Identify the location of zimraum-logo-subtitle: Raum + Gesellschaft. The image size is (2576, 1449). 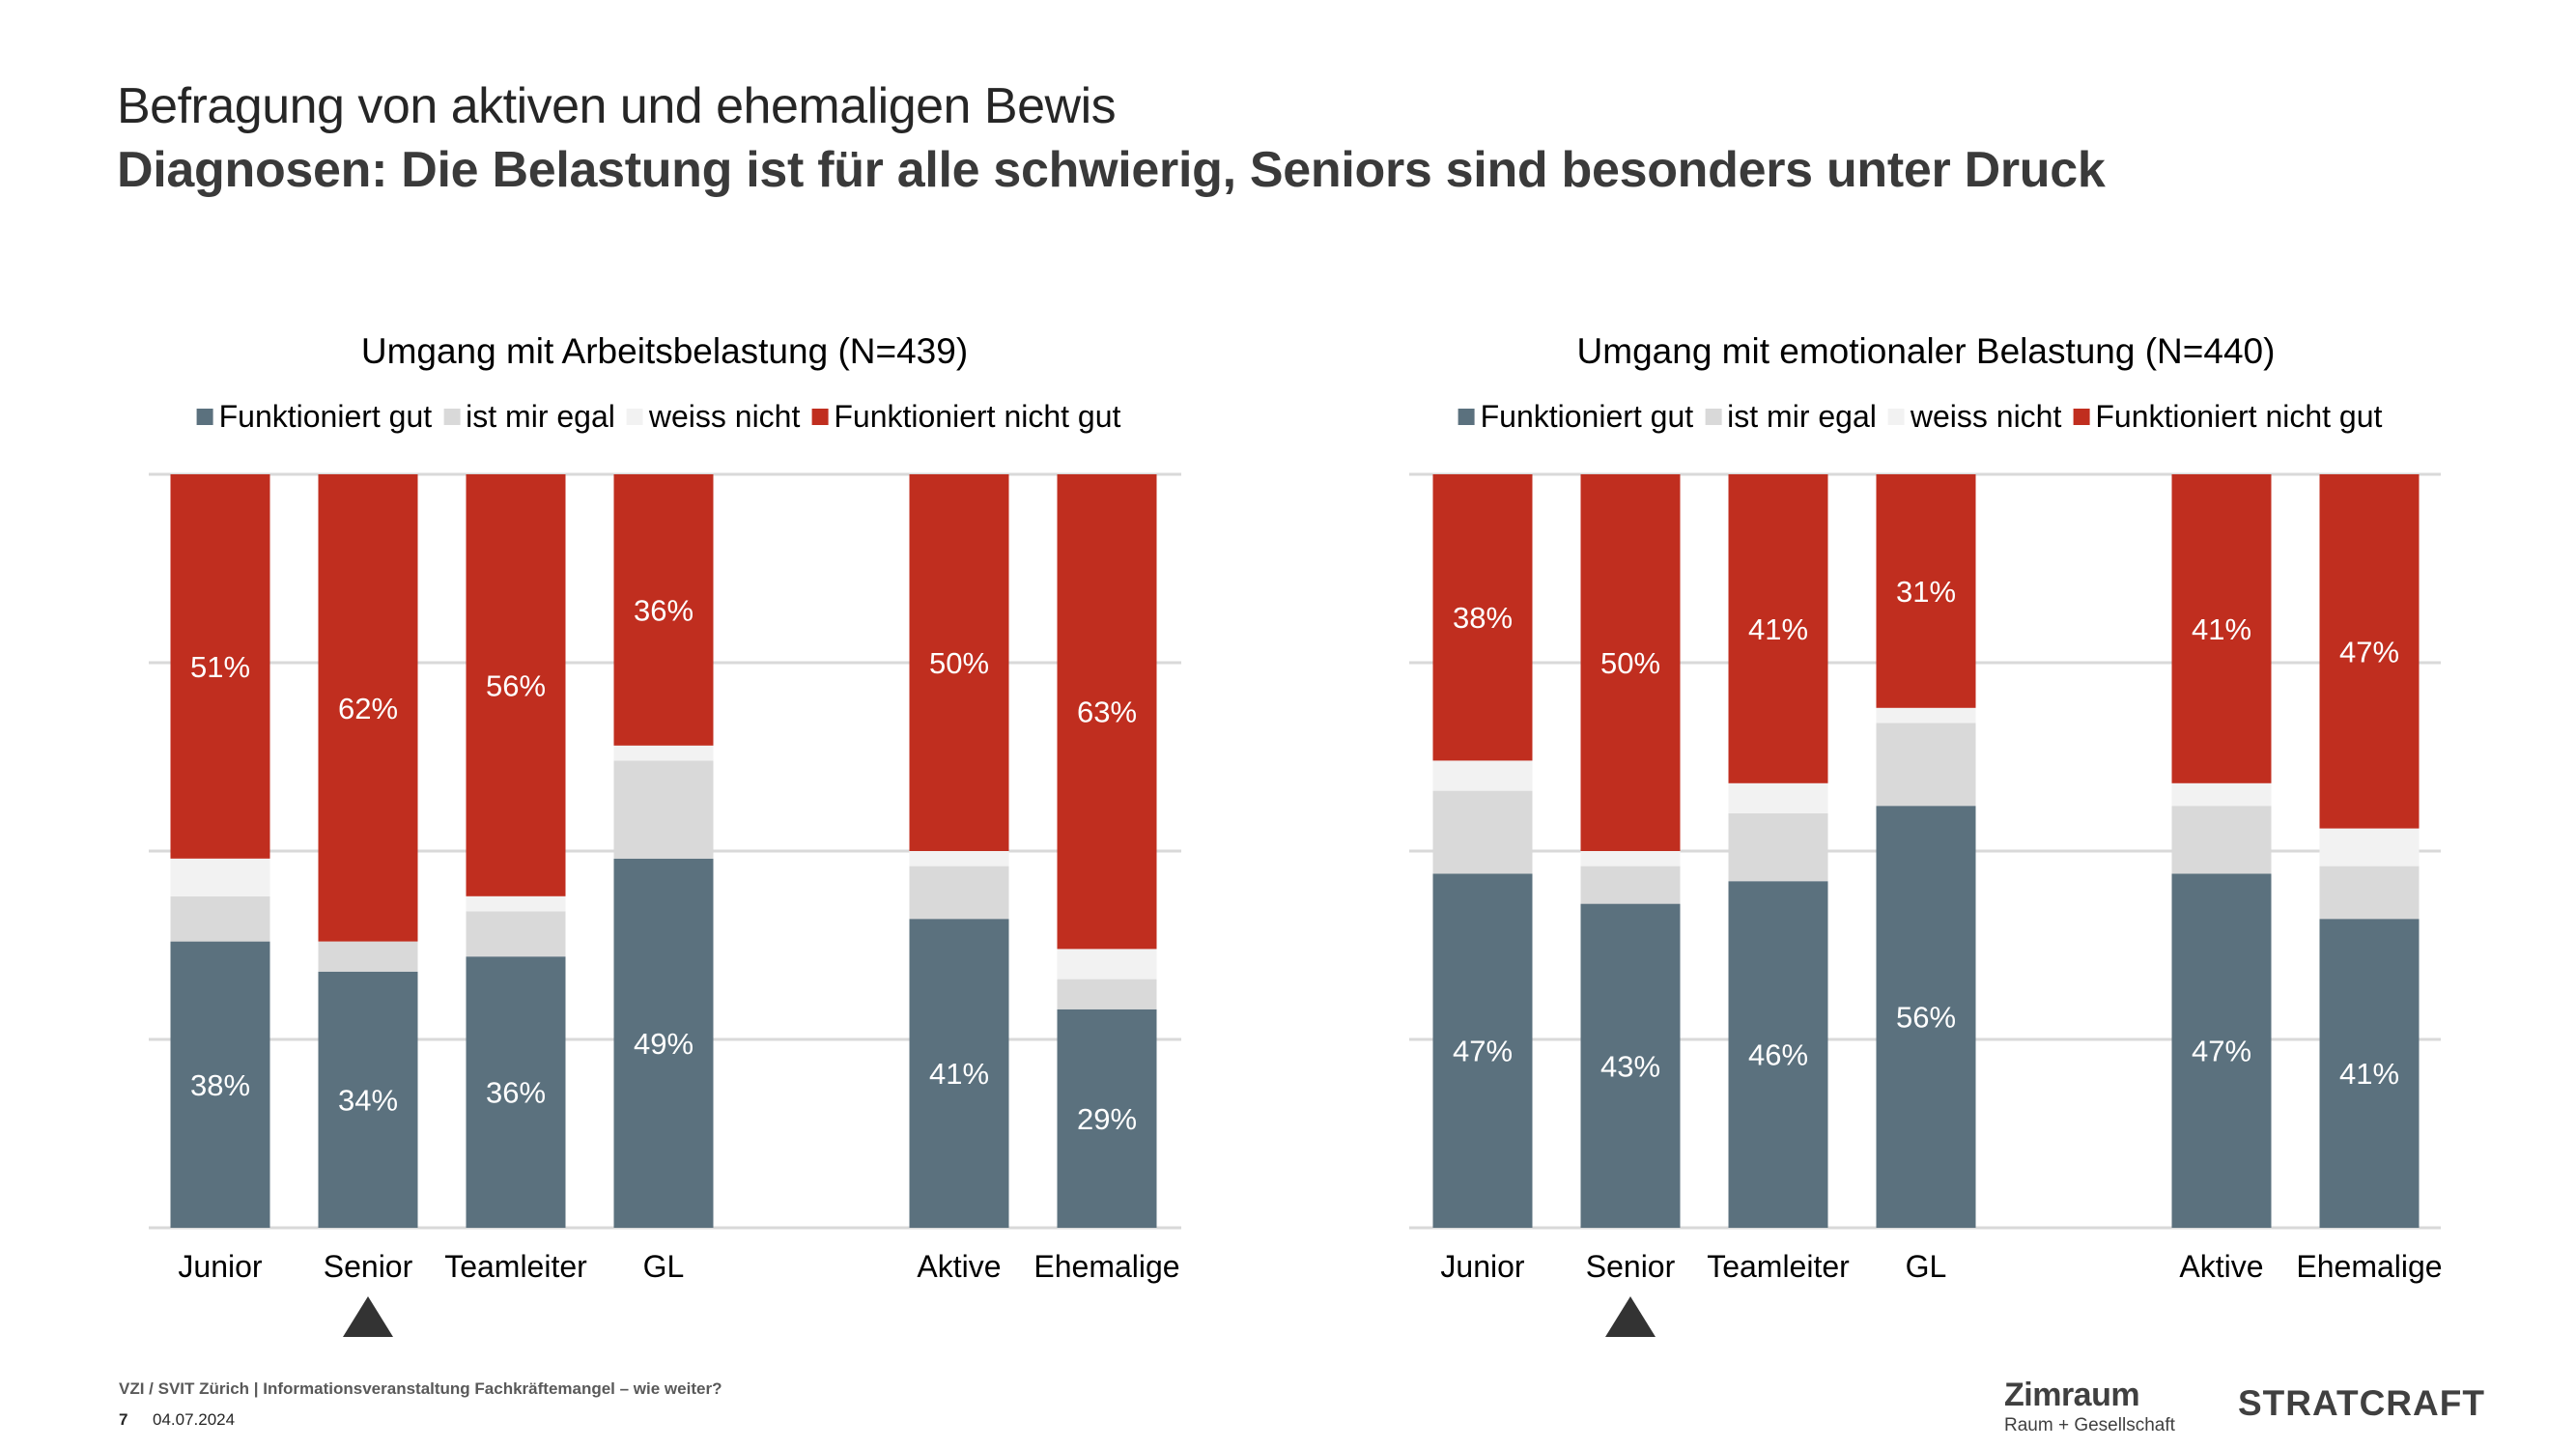
(2089, 1425).